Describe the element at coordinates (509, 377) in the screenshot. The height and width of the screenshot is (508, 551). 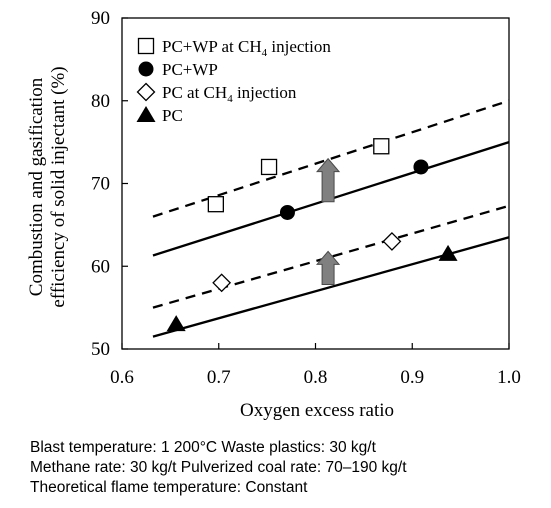
I see `x-tick-label: 1.0` at that location.